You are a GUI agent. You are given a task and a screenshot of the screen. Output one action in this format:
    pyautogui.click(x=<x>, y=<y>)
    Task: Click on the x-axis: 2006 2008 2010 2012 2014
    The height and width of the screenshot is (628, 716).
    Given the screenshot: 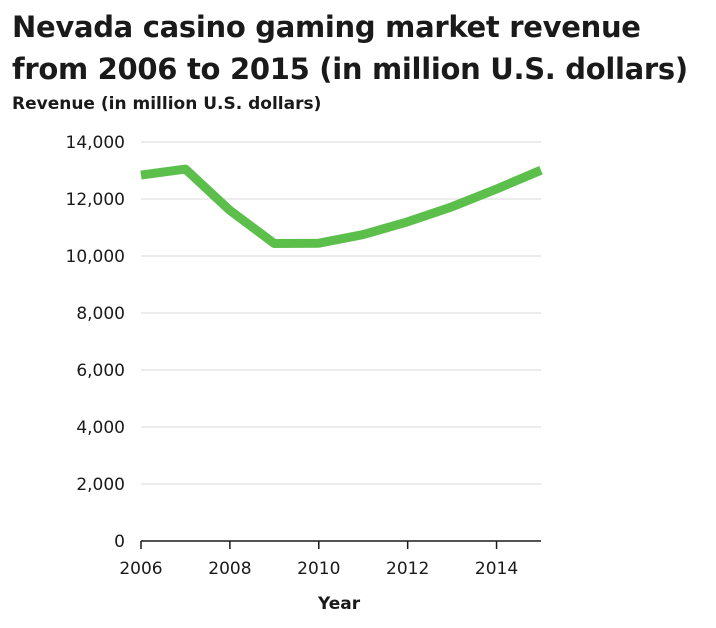 What is the action you would take?
    pyautogui.click(x=330, y=559)
    